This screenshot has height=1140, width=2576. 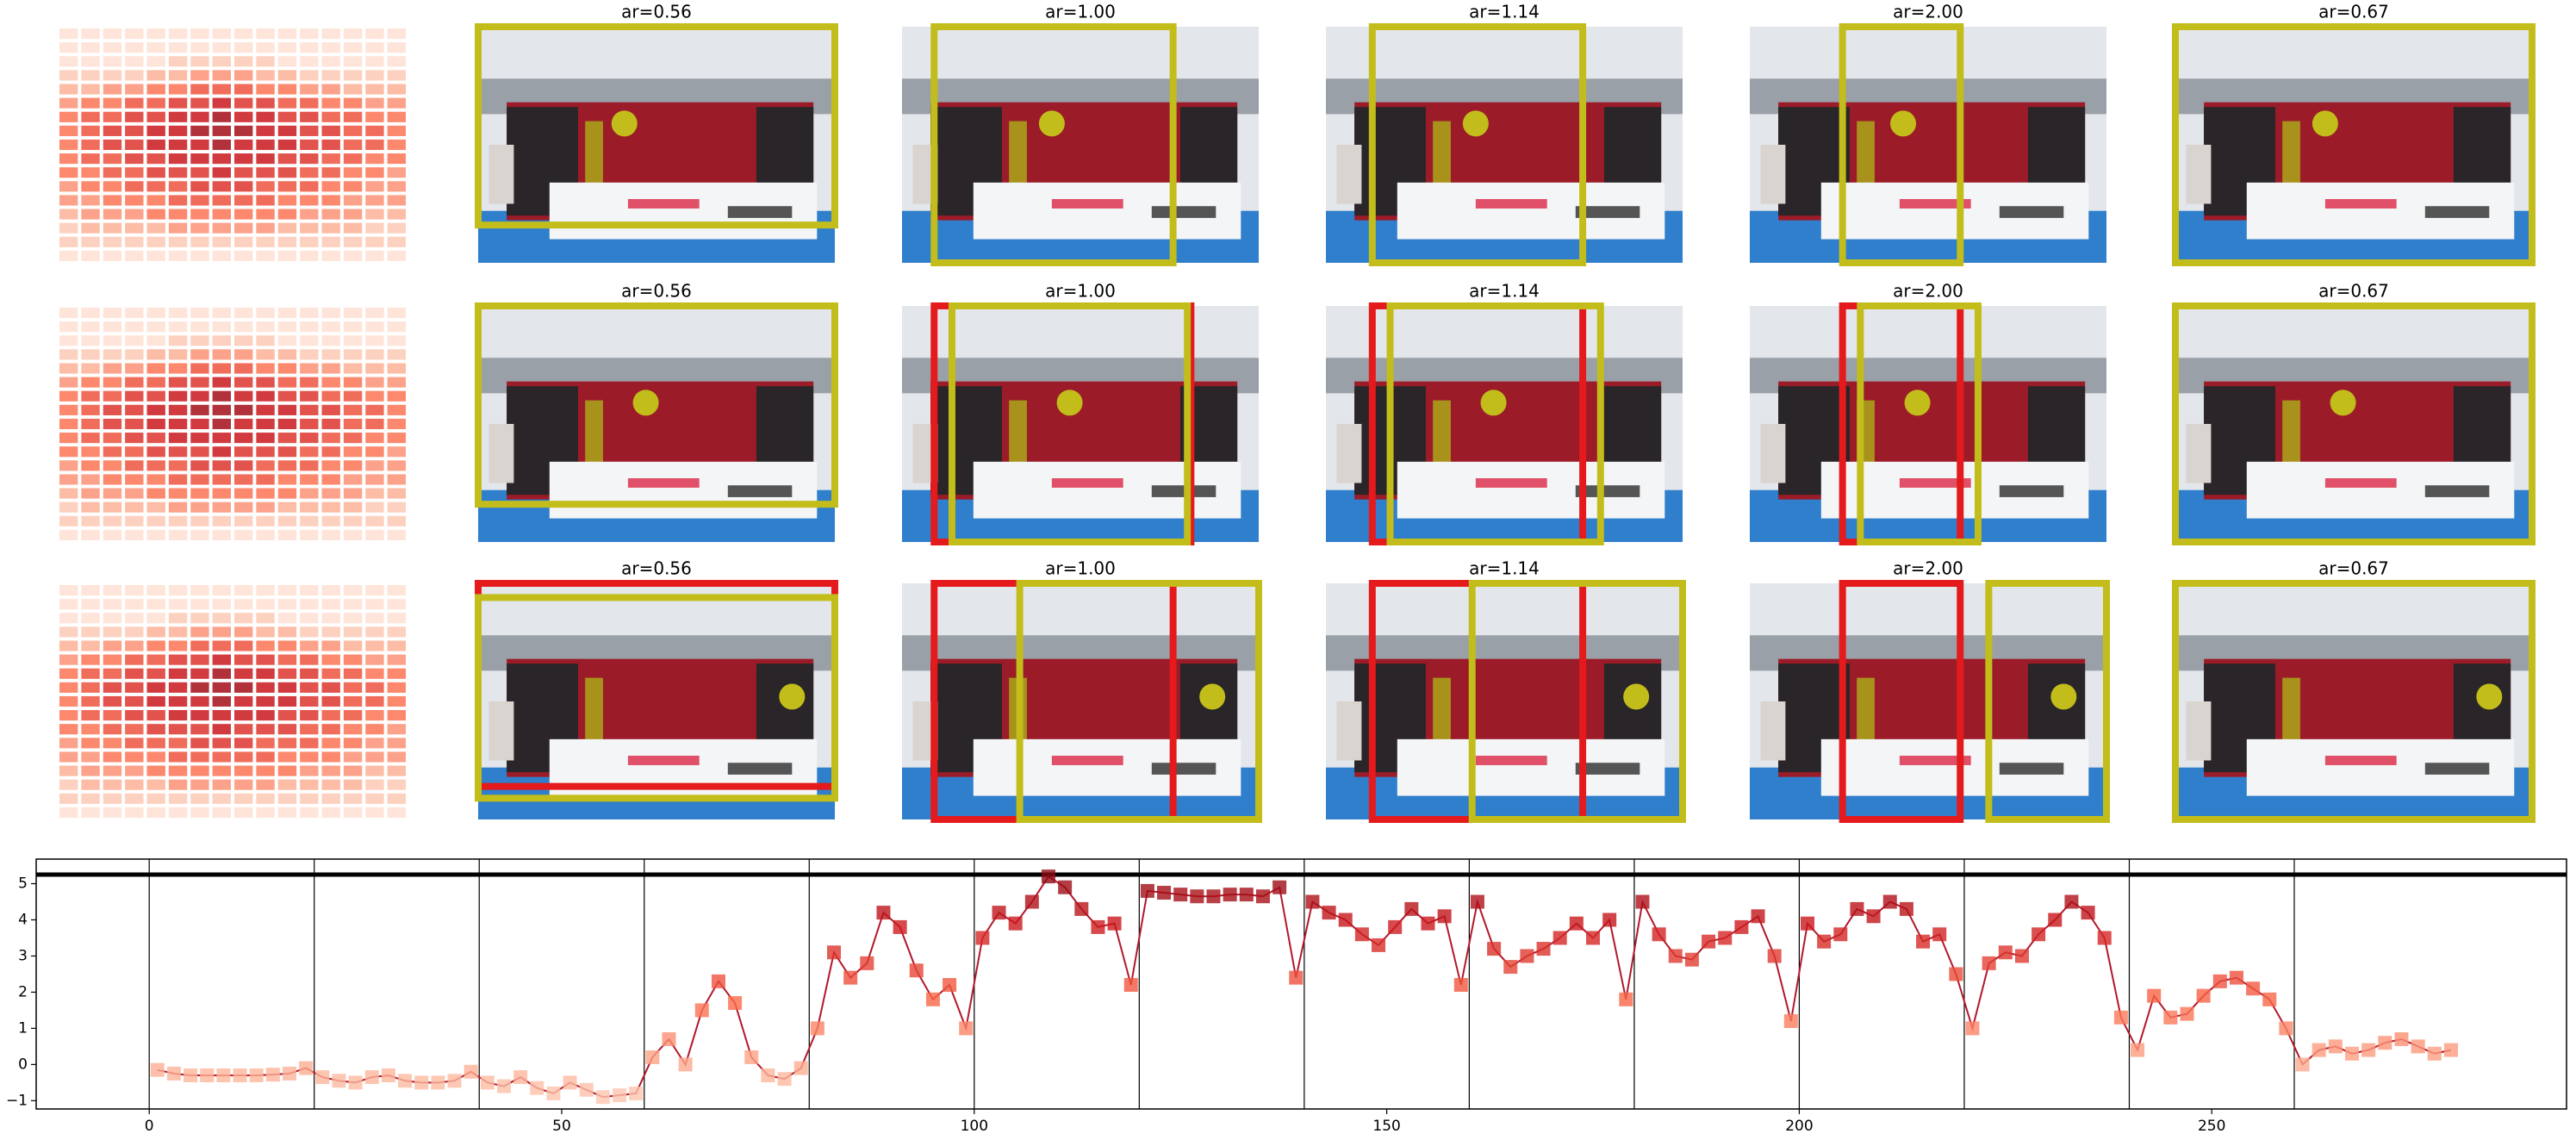 What do you see at coordinates (2354, 144) in the screenshot?
I see `crop-box` at bounding box center [2354, 144].